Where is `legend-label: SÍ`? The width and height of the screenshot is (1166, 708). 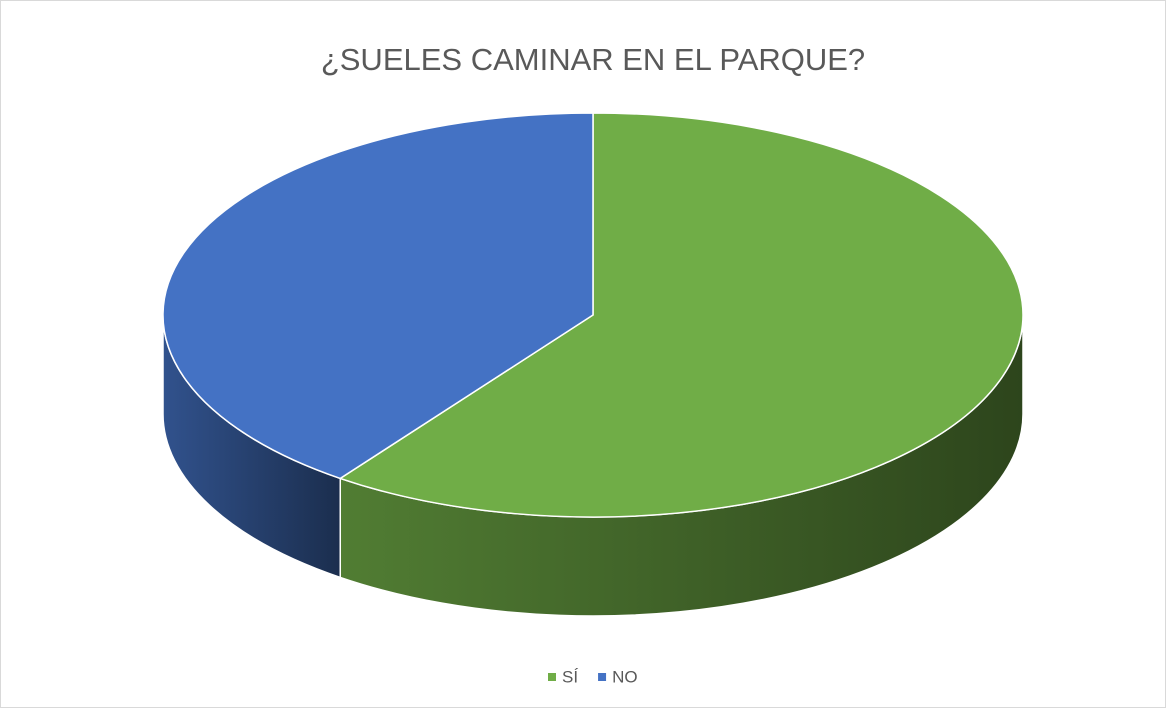
legend-label: SÍ is located at coordinates (570, 676).